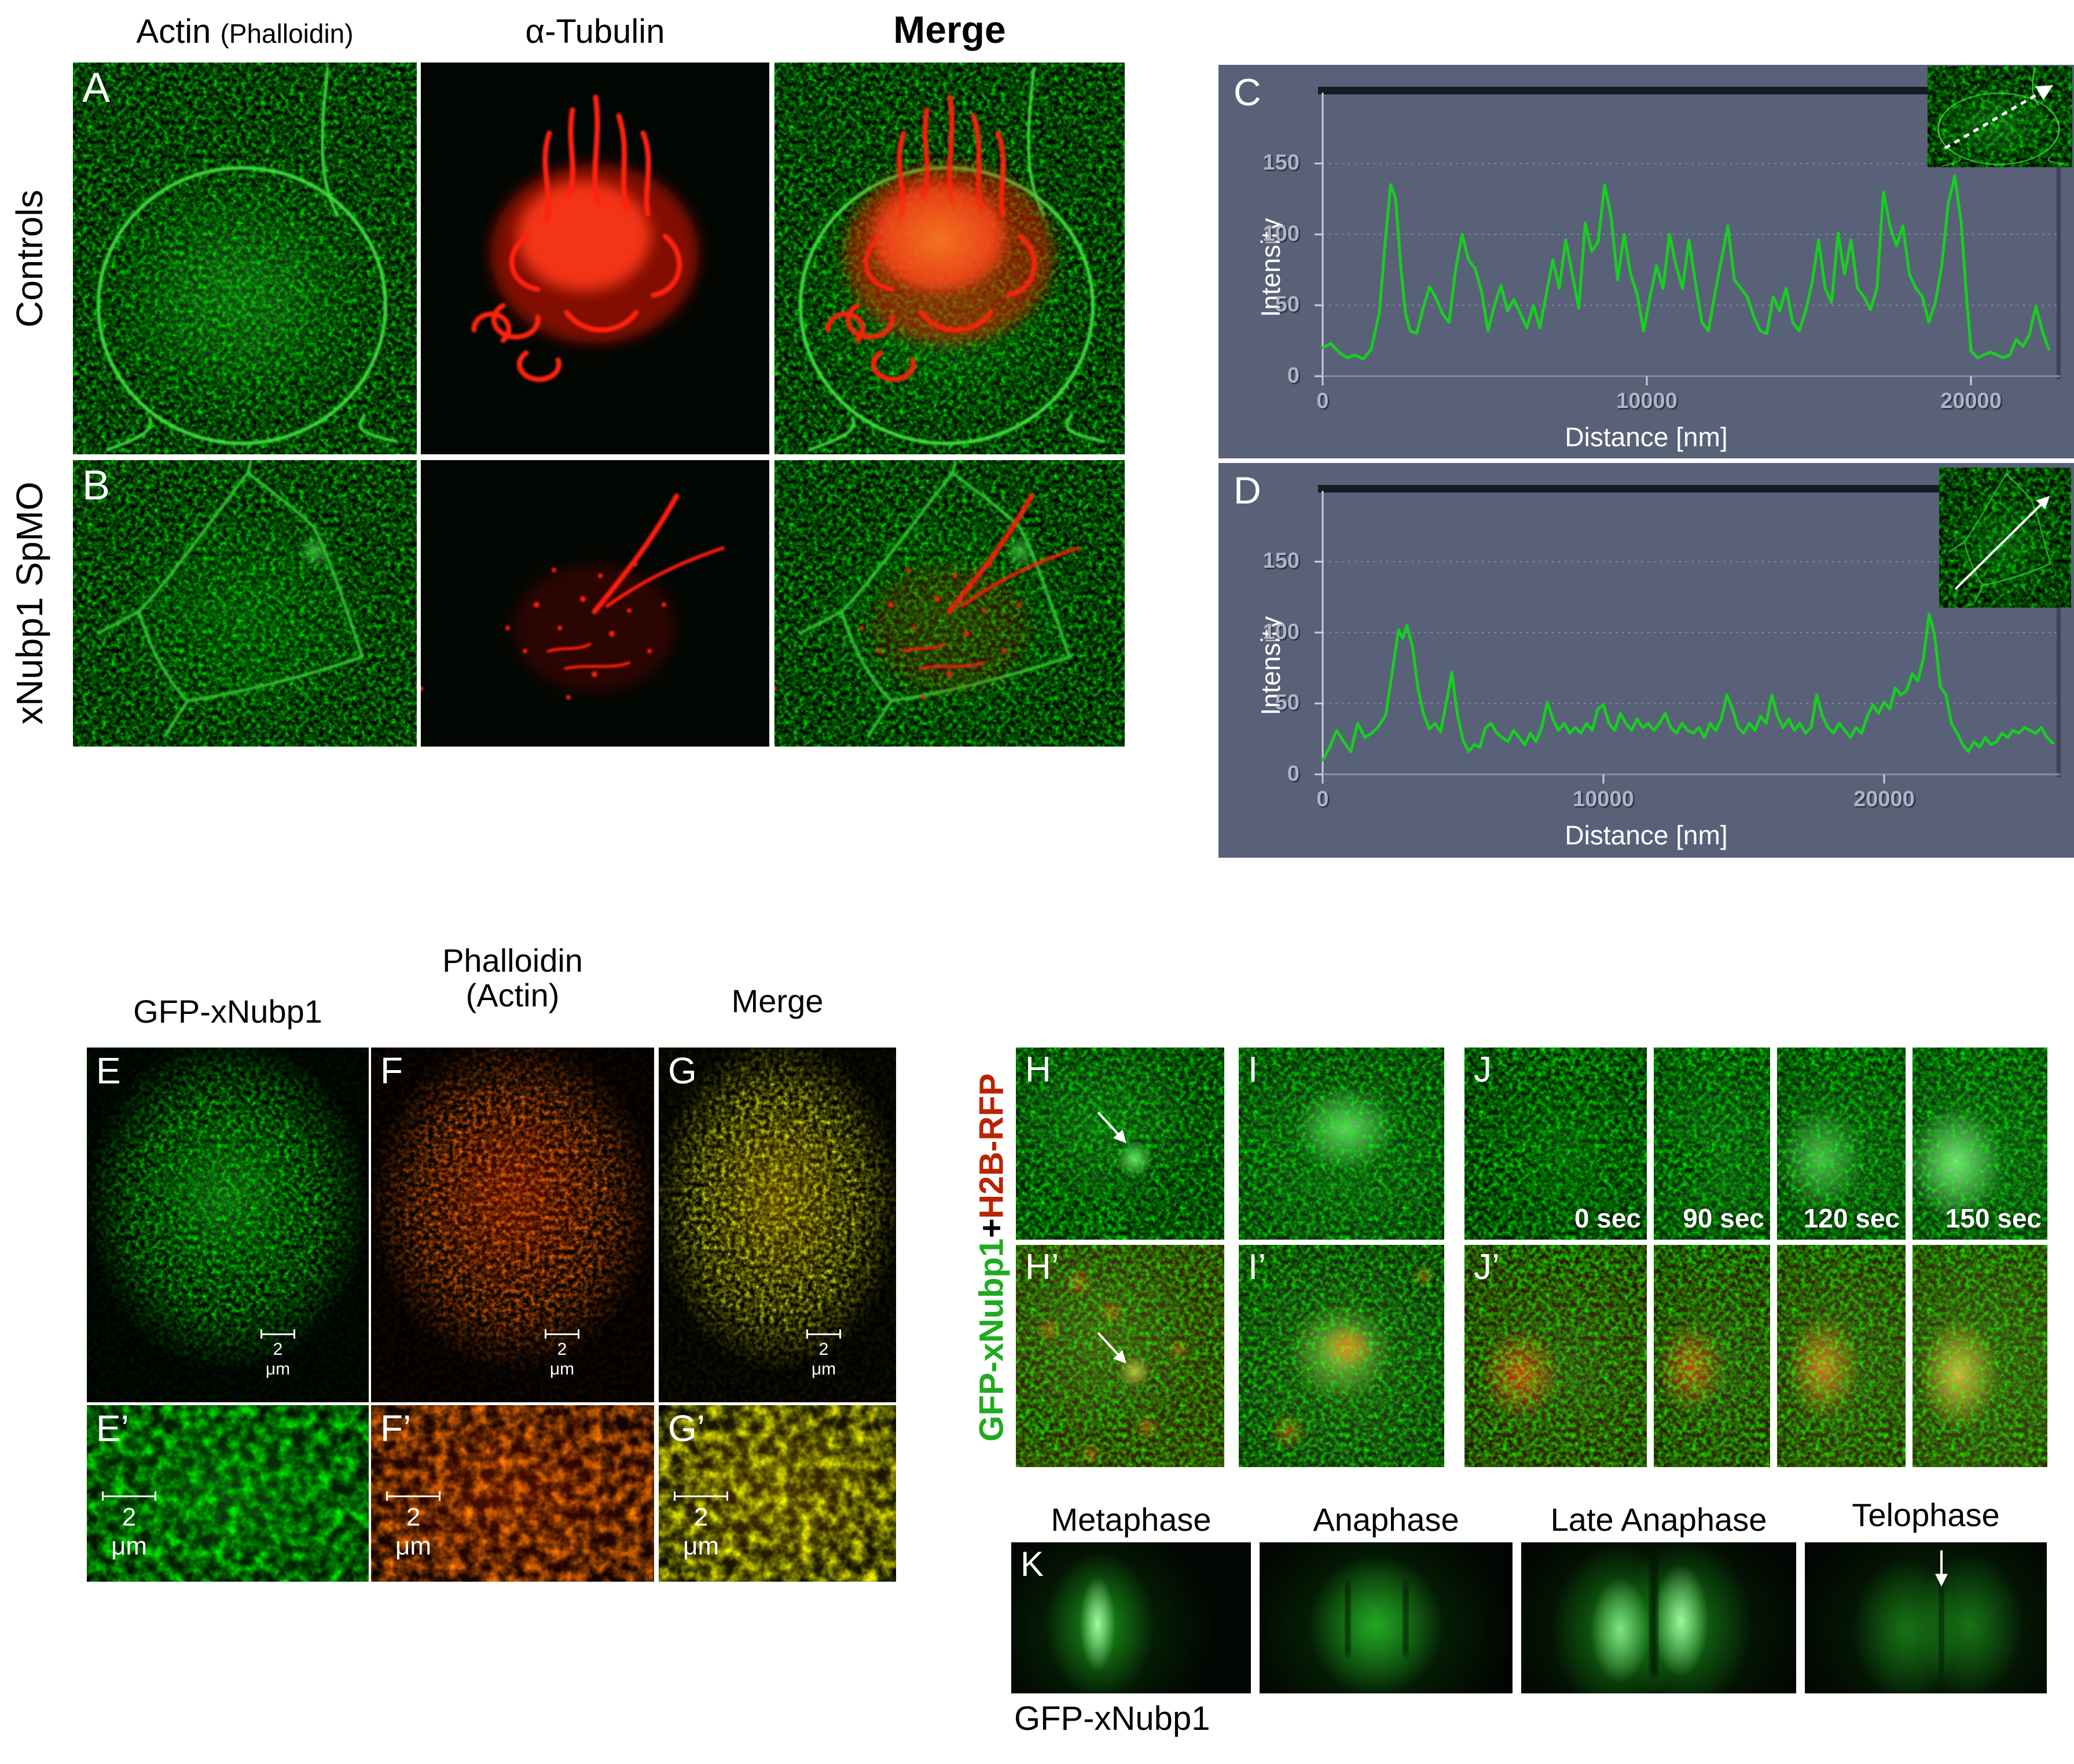 This screenshot has height=1764, width=2074. Describe the element at coordinates (1690, 234) in the screenshot. I see `gridlines` at that location.